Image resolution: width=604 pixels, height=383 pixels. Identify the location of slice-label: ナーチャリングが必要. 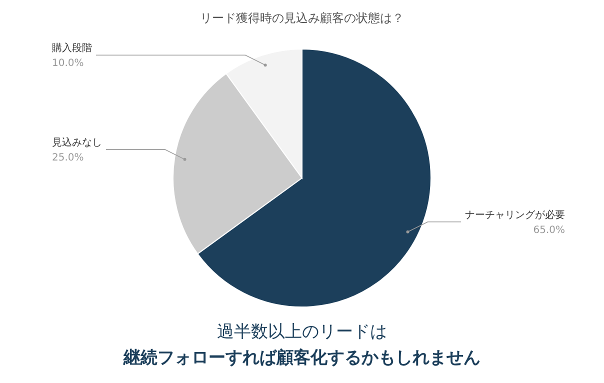
(515, 214).